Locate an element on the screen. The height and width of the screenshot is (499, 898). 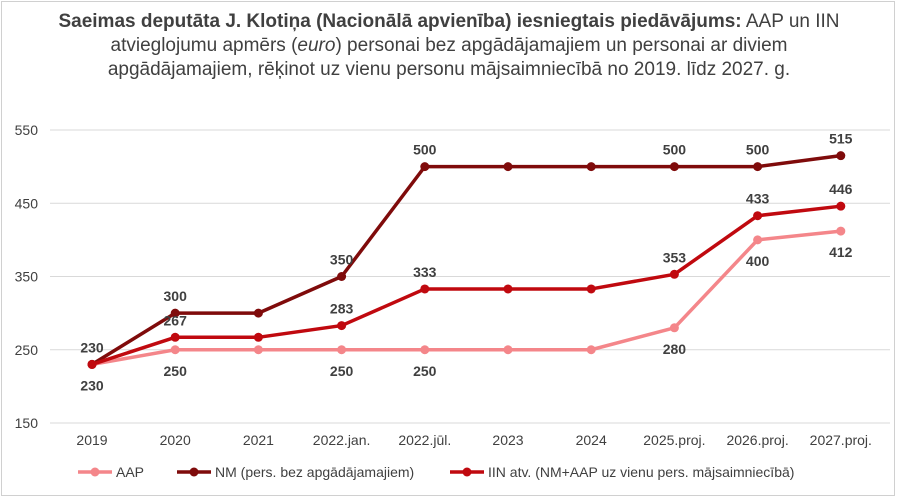
legend-label: AAP is located at coordinates (130, 472).